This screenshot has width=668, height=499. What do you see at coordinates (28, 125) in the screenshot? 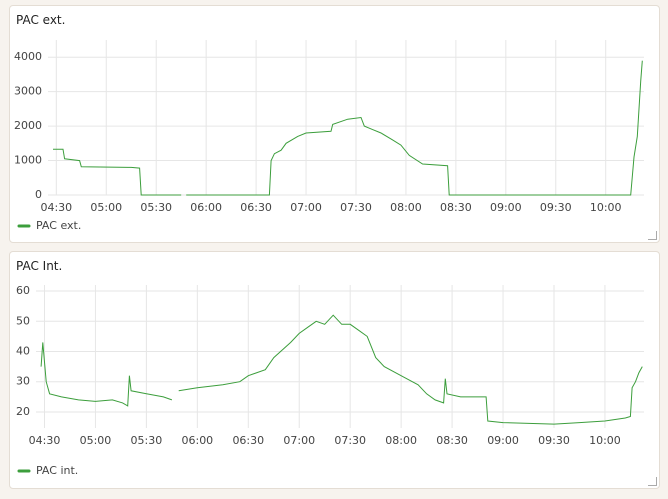
I see `y-tick-label: 2000` at bounding box center [28, 125].